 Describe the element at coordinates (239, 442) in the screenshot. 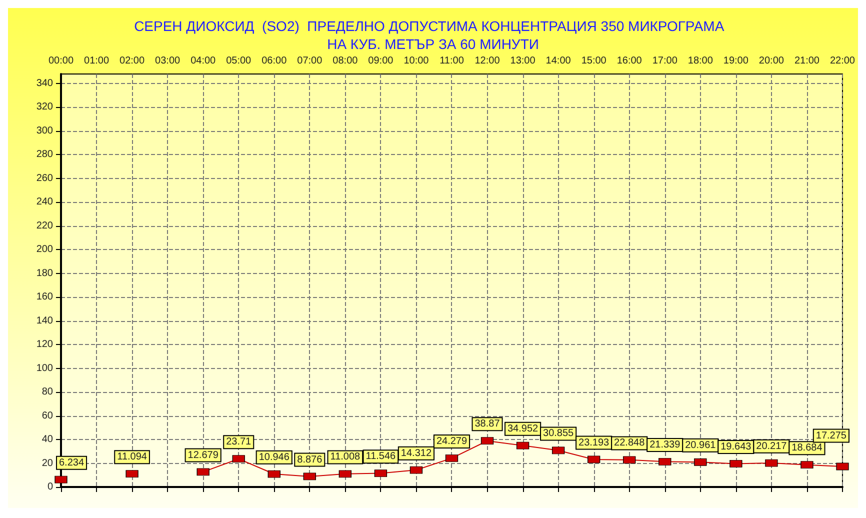

I see `data-label: 23.71` at that location.